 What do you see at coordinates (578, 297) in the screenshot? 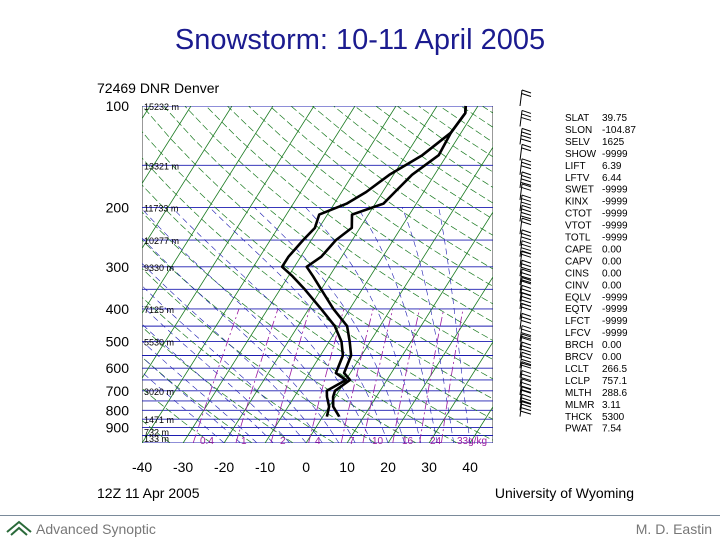
I see `index-name: EQLV` at bounding box center [578, 297].